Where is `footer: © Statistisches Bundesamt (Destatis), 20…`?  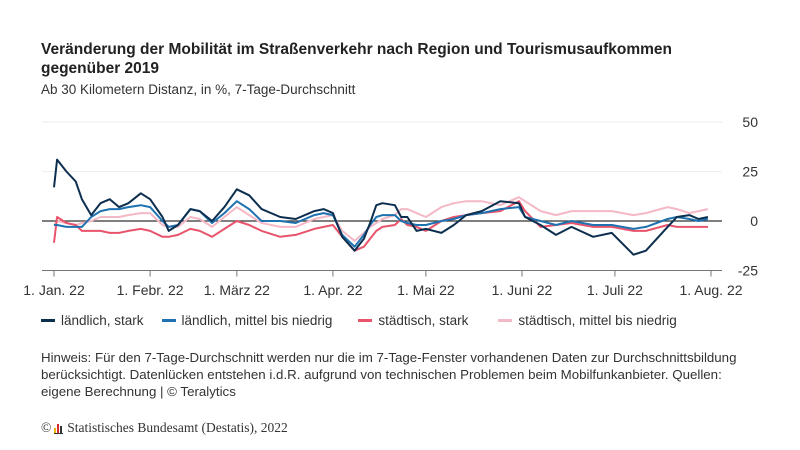 footer: © Statistisches Bundesamt (Destatis), 20… is located at coordinates (164, 428).